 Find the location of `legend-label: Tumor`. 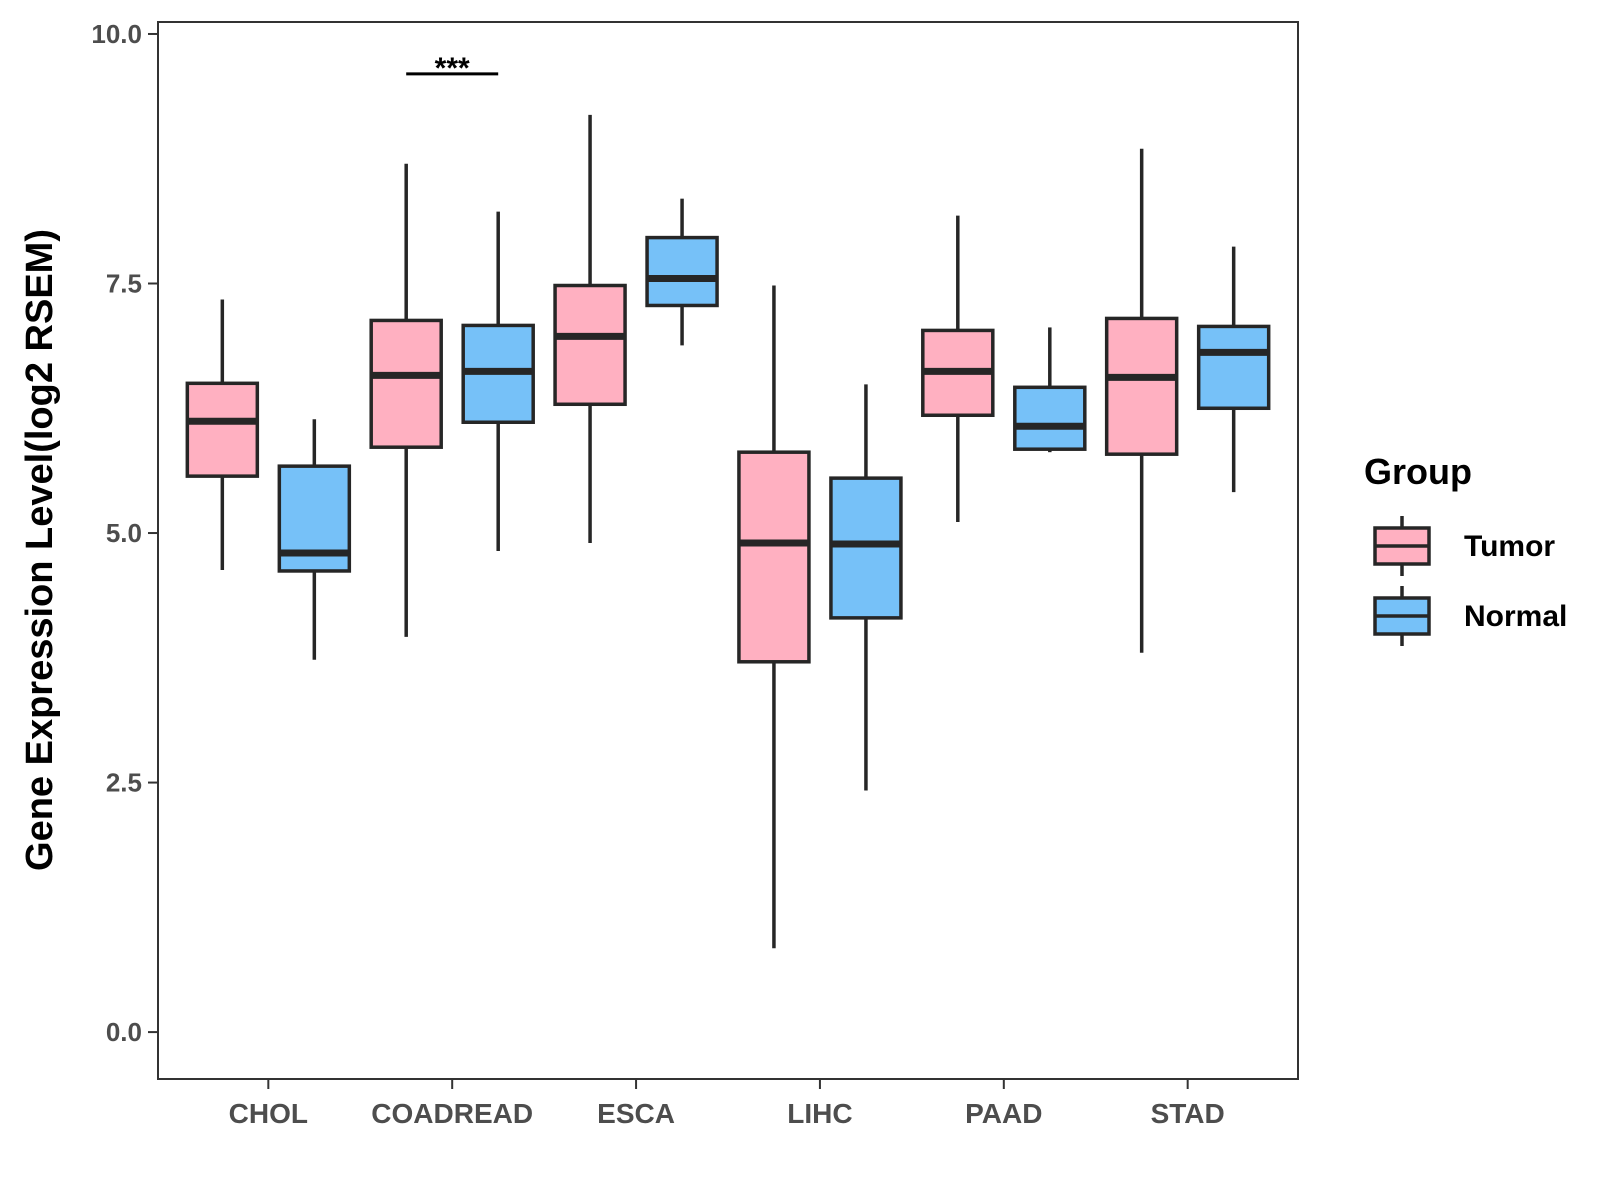

legend-label: Tumor is located at coordinates (1509, 546).